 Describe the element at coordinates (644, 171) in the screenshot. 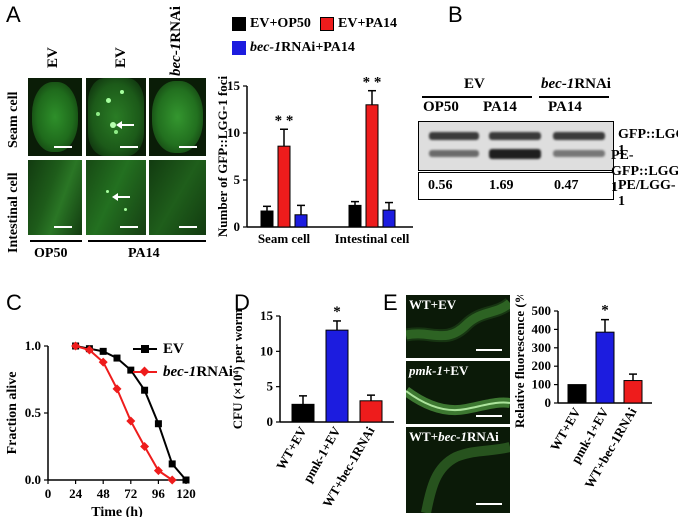

I see `b-band-pe-gfp-lgg1: PE-GFP::LGG-1` at that location.